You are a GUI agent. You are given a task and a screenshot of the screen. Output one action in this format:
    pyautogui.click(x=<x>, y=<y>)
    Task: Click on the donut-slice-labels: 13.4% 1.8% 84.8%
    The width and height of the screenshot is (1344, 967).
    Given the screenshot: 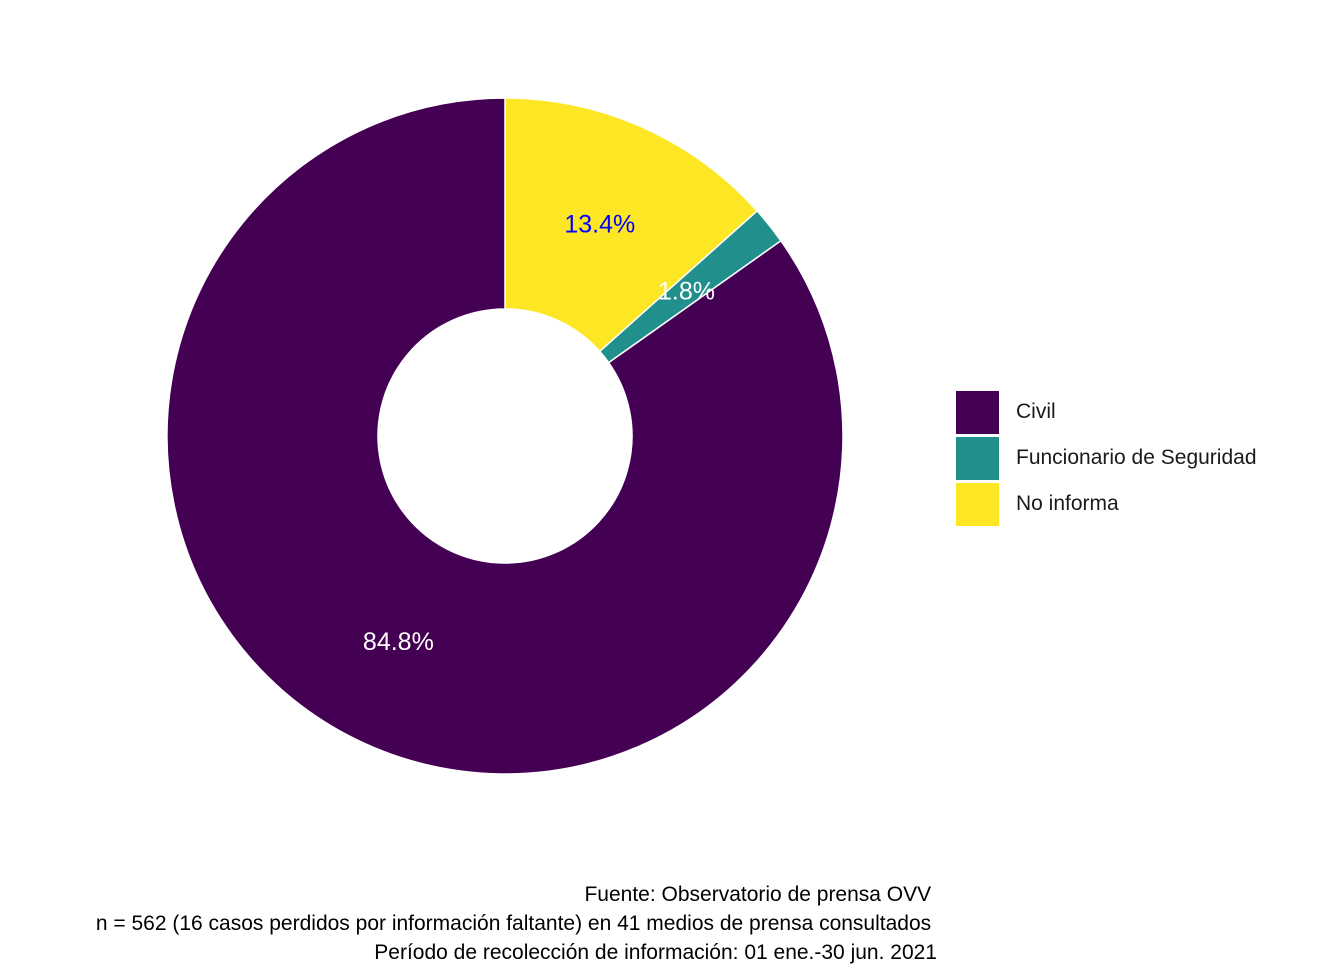 What is the action you would take?
    pyautogui.click(x=539, y=433)
    